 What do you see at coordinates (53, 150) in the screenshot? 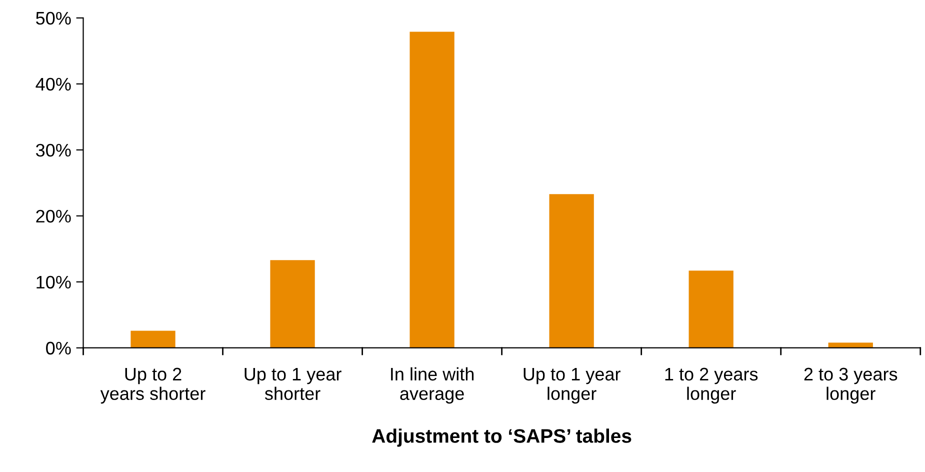
I see `y-tick-label: 30%` at bounding box center [53, 150].